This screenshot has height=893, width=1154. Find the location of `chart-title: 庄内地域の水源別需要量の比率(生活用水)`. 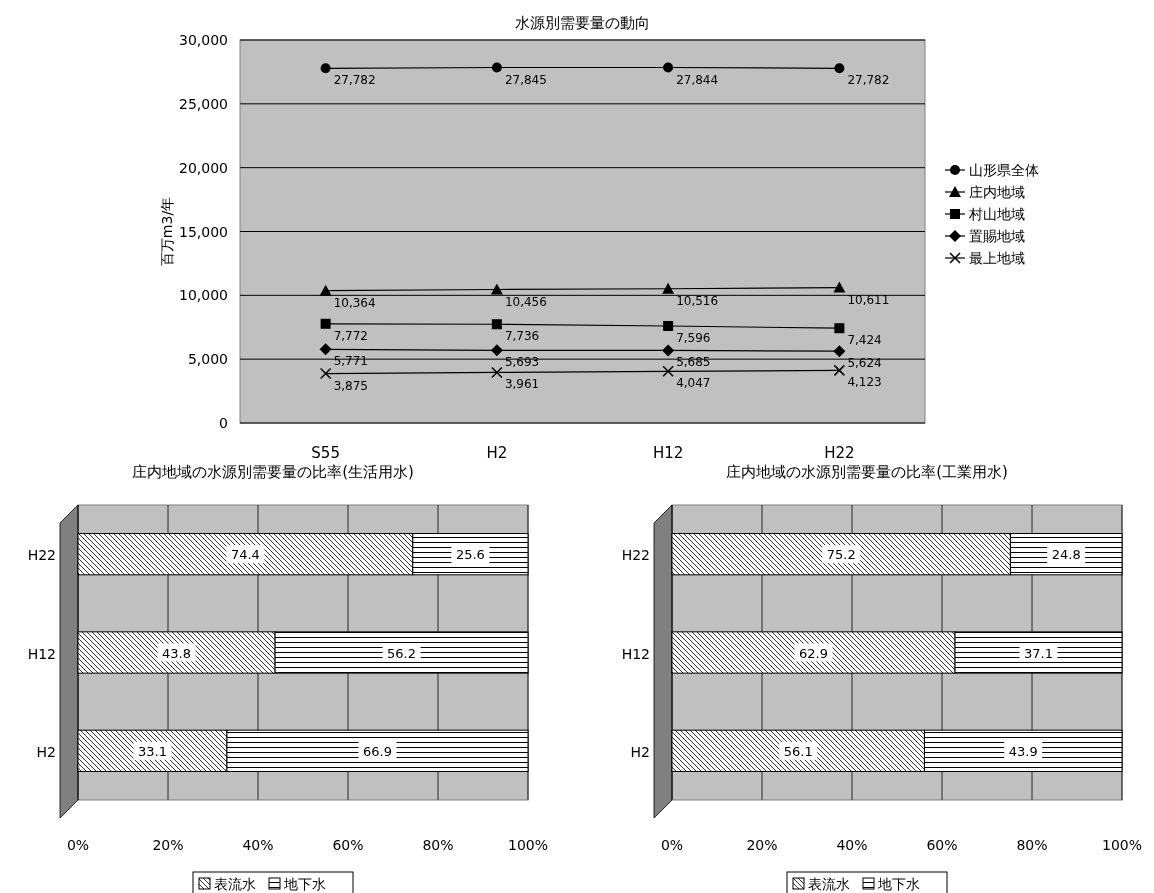

chart-title: 庄内地域の水源別需要量の比率(生活用水) is located at coordinates (273, 472).